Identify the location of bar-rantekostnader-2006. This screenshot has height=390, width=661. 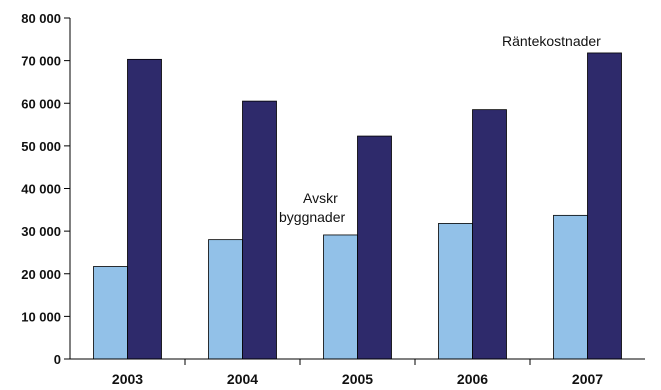
(489, 234).